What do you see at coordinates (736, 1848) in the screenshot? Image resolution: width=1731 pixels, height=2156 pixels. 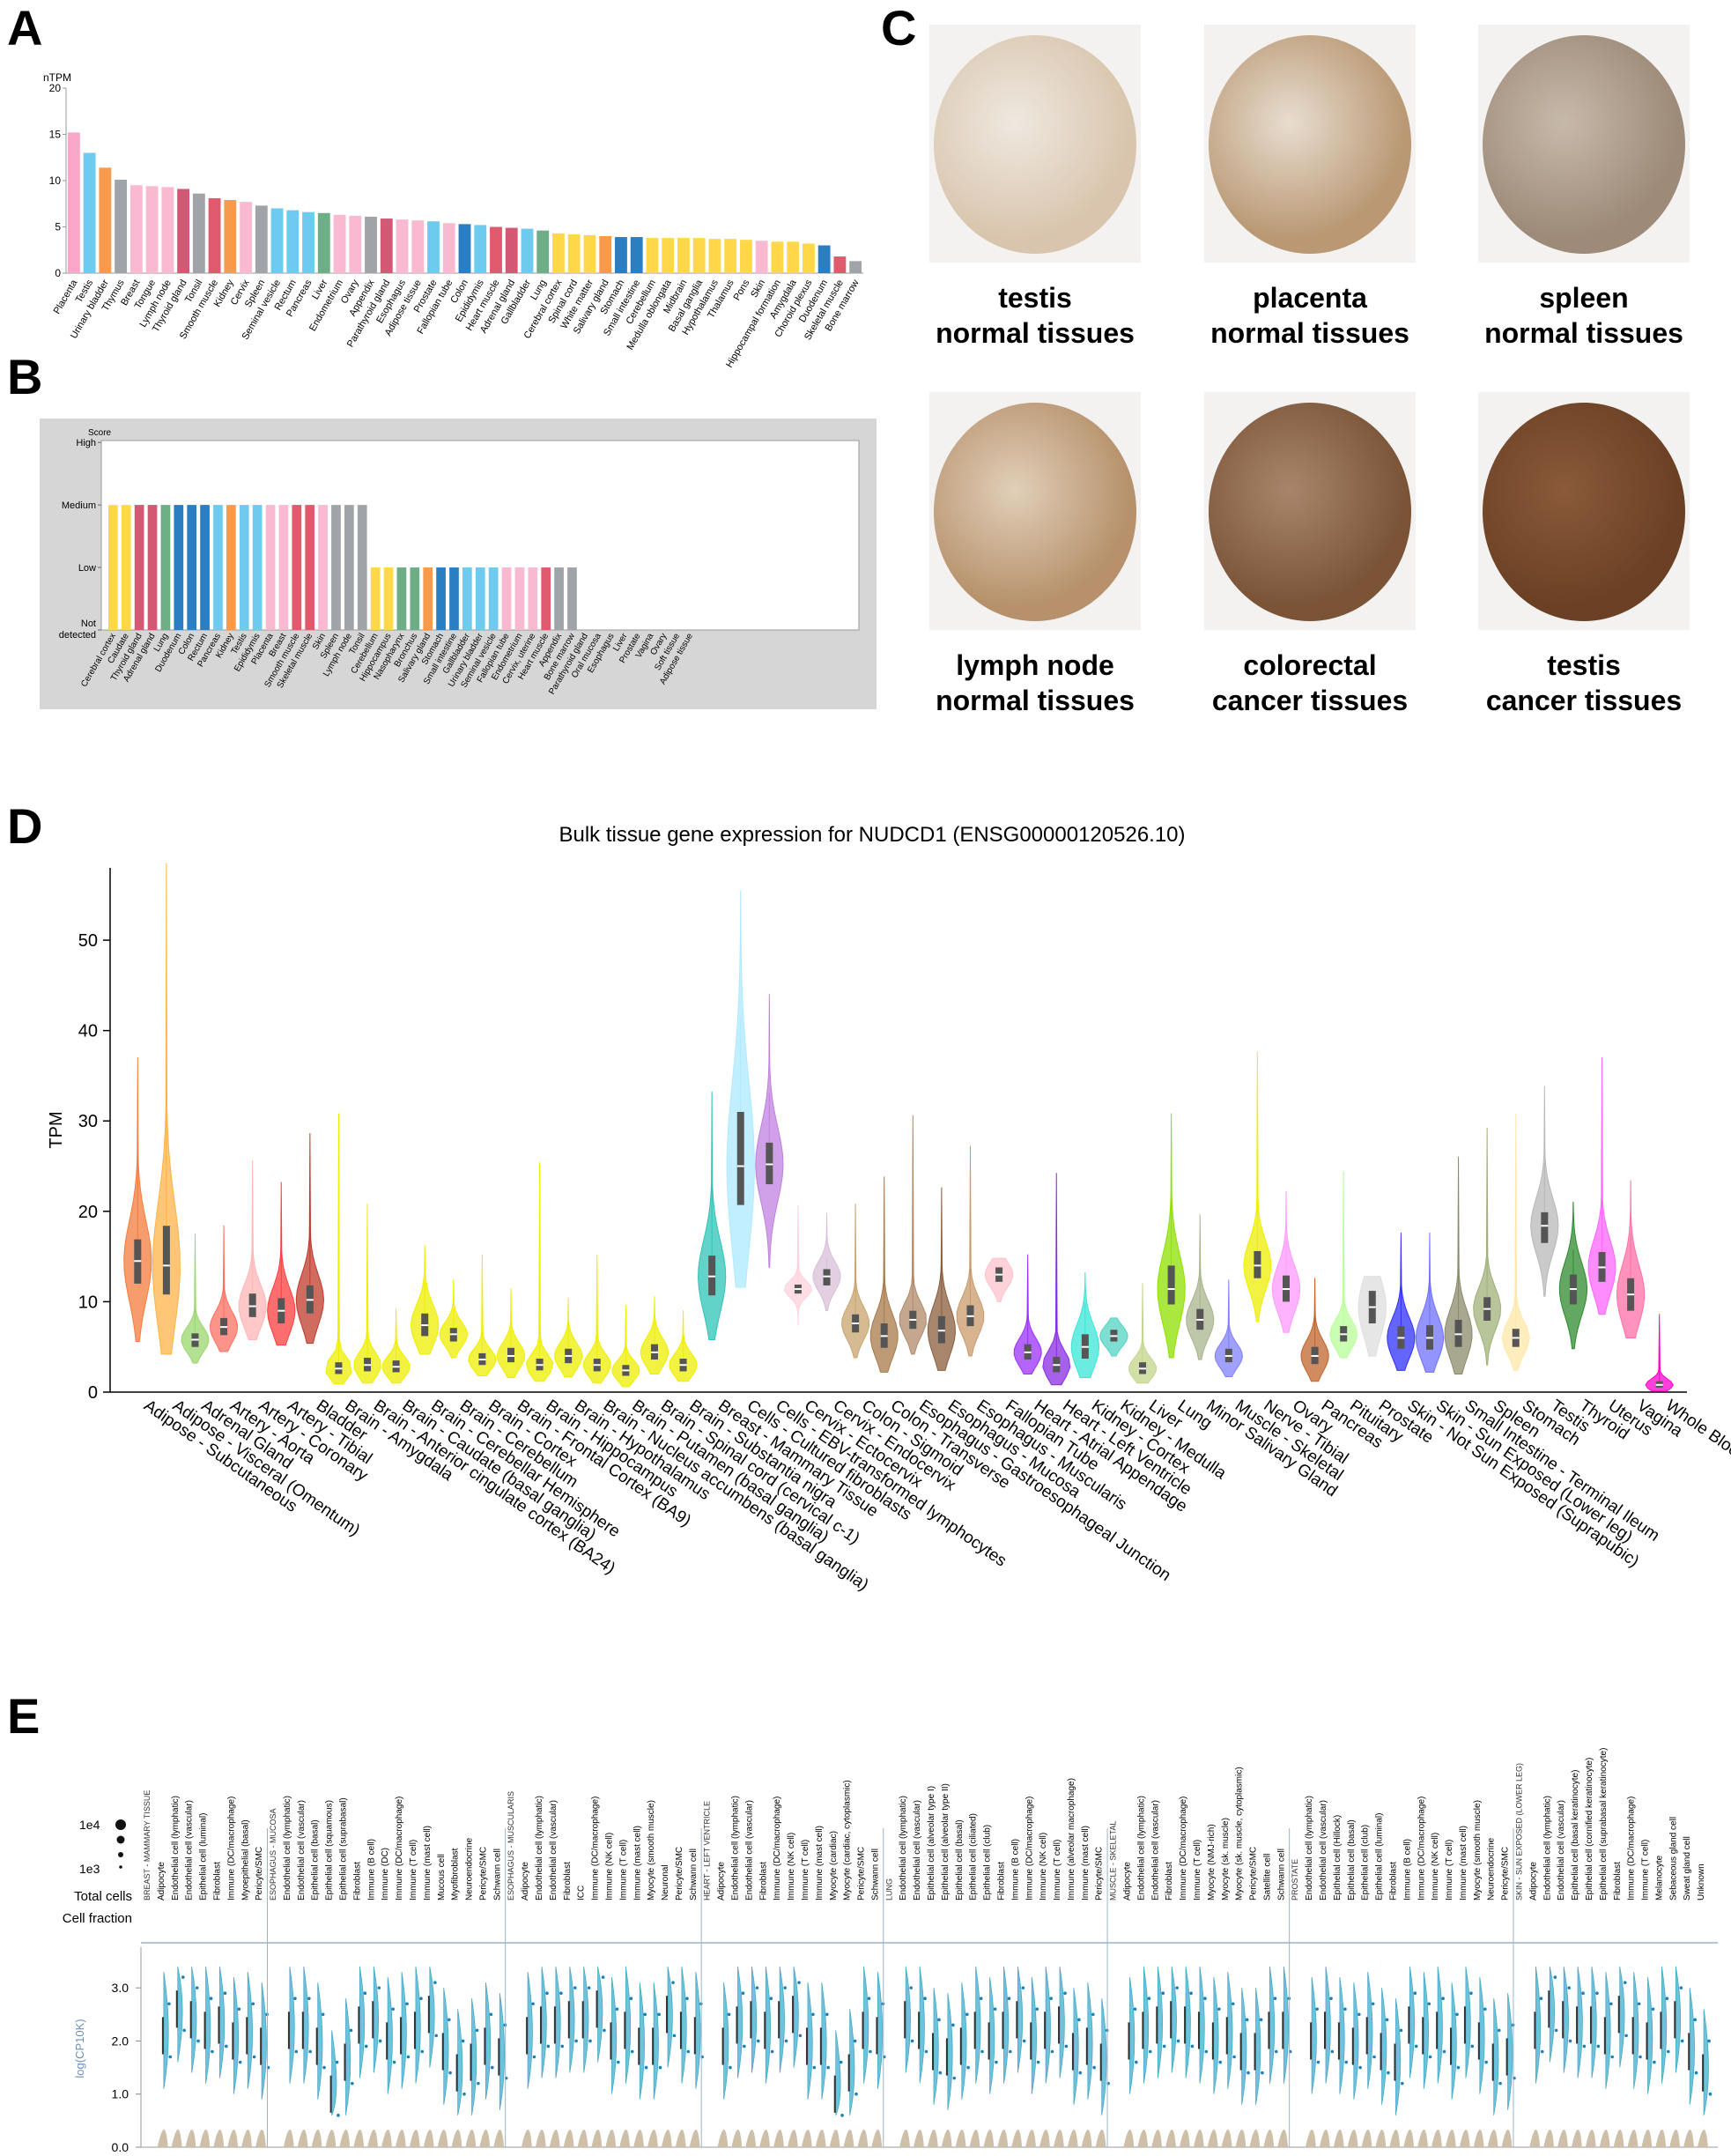 I see `cell-type-label: Endothelial cell (lymphatic)` at bounding box center [736, 1848].